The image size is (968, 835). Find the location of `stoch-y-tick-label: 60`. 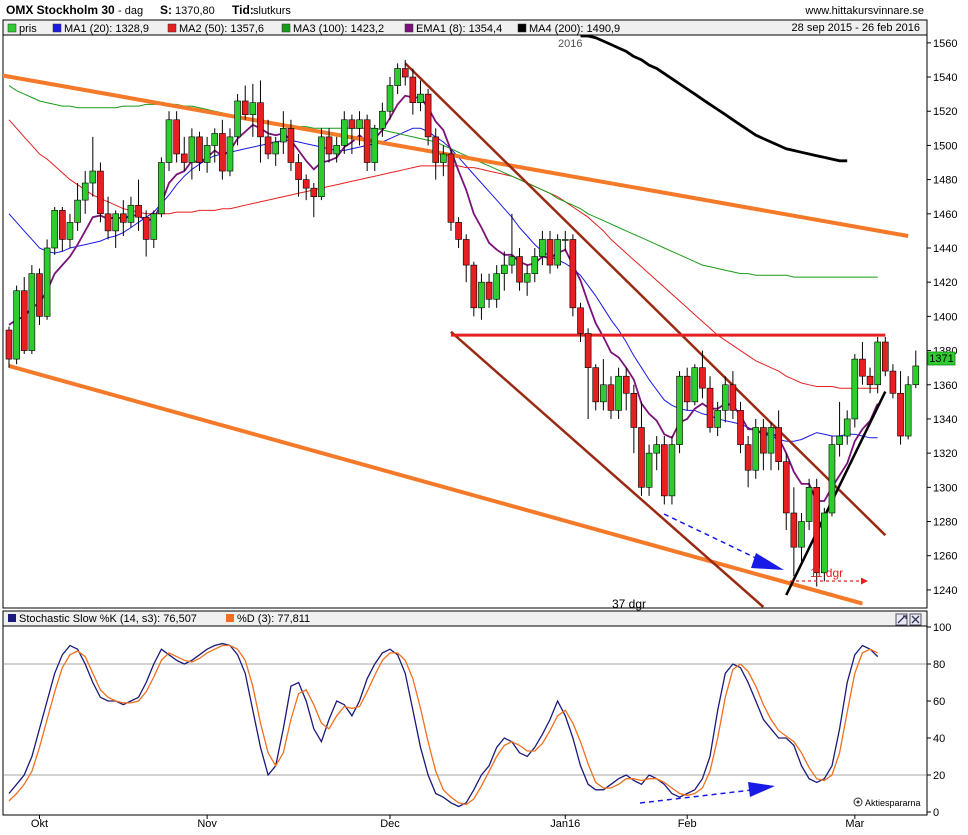

stoch-y-tick-label: 60 is located at coordinates (939, 702).